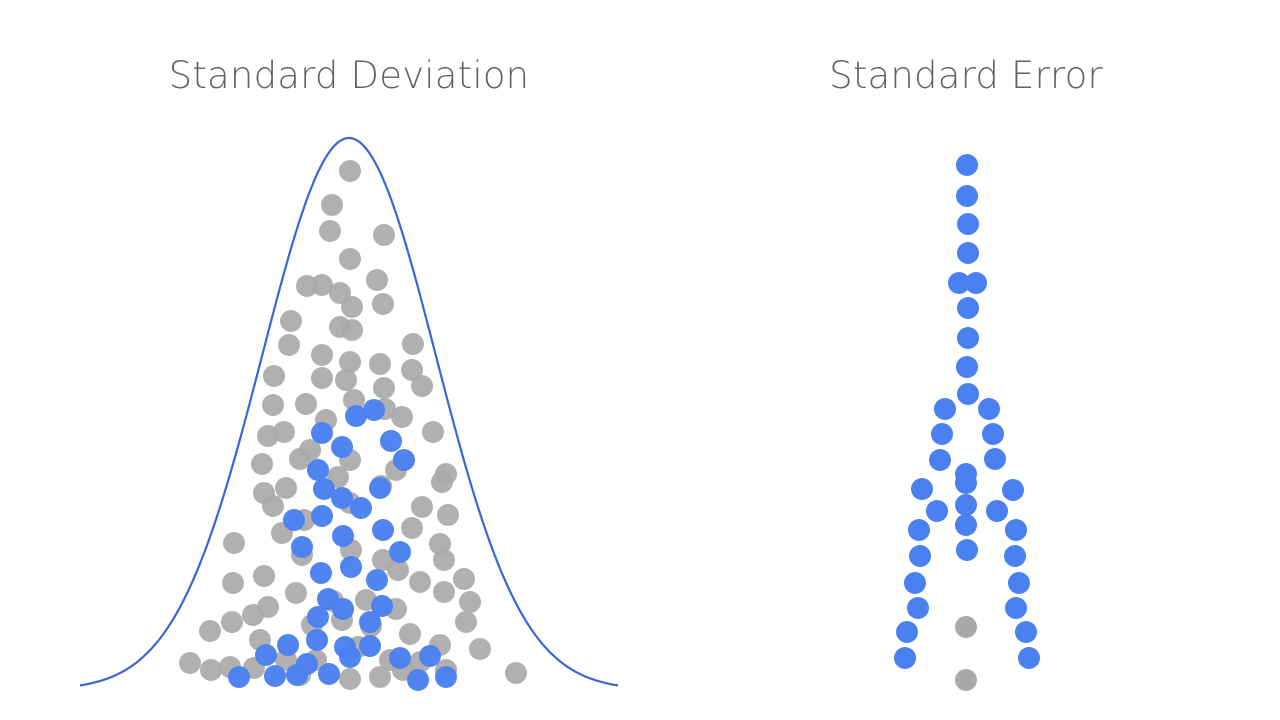 The height and width of the screenshot is (720, 1280). I want to click on standard-deviation-title: Standard Deviation, so click(349, 75).